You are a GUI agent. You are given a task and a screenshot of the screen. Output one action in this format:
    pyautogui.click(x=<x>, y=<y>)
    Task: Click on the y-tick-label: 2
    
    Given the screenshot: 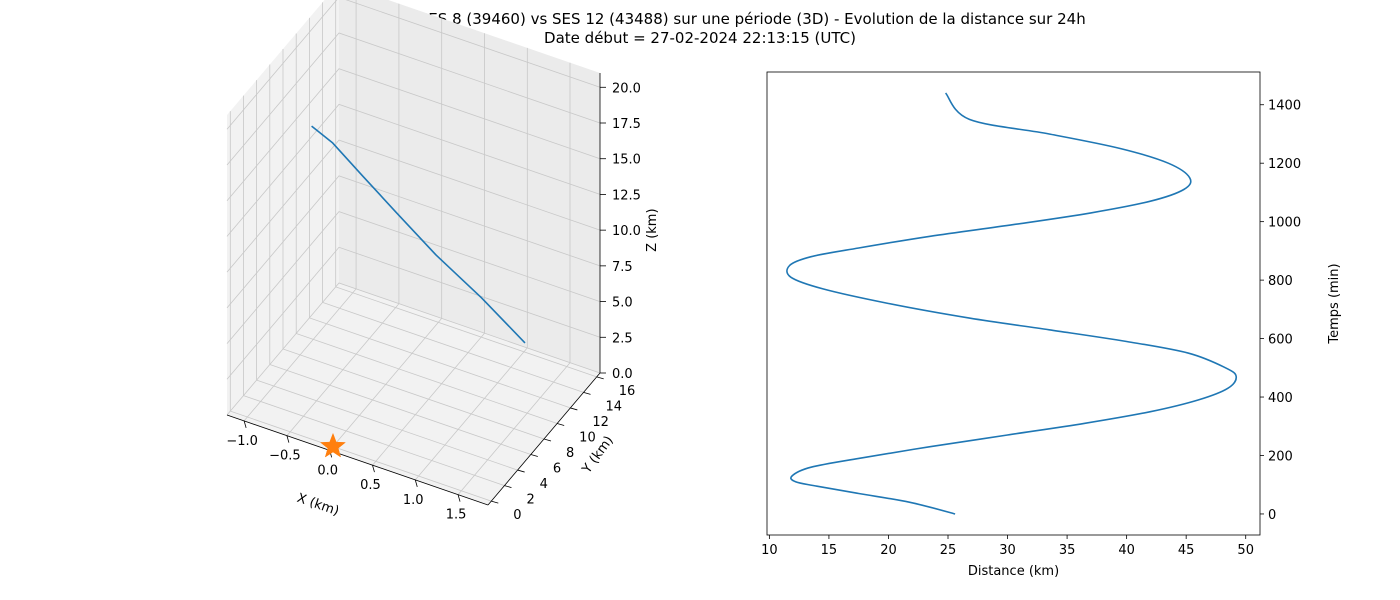 What is the action you would take?
    pyautogui.click(x=530, y=500)
    